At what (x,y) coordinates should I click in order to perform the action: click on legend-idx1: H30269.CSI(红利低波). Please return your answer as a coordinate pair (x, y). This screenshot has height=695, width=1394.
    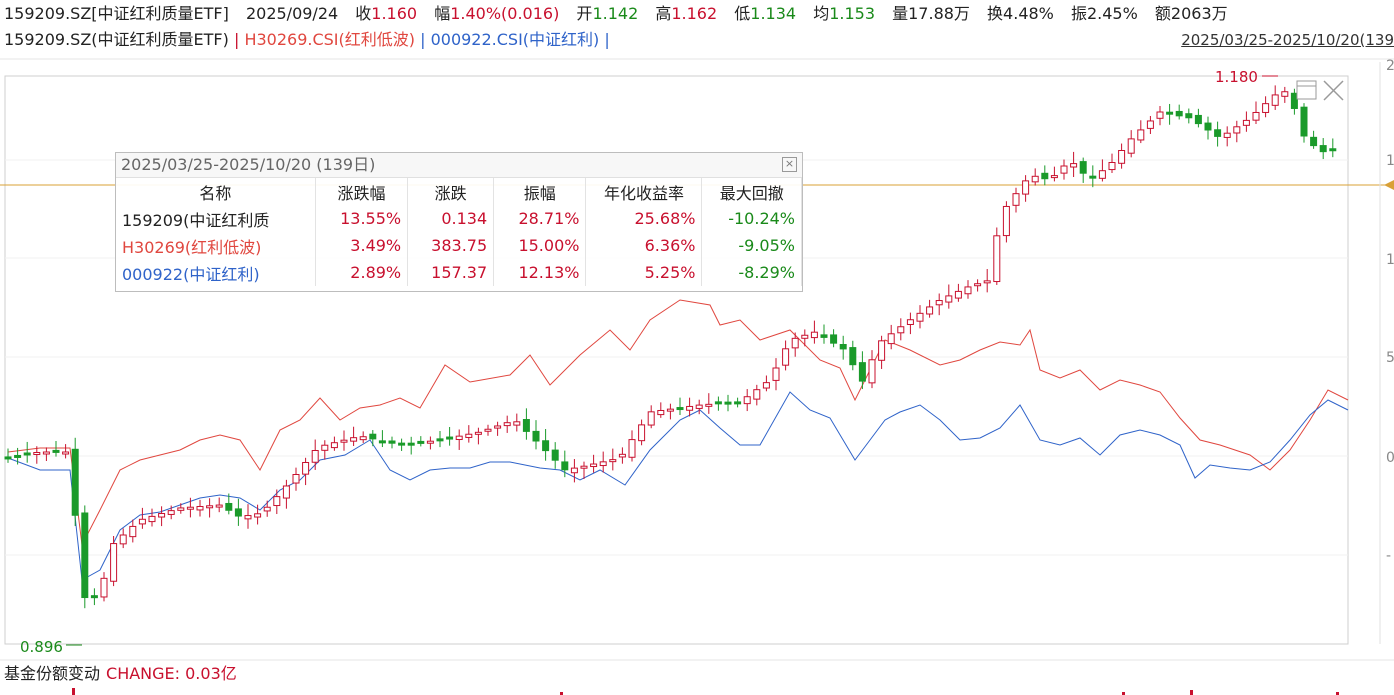
    Looking at the image, I should click on (329, 39).